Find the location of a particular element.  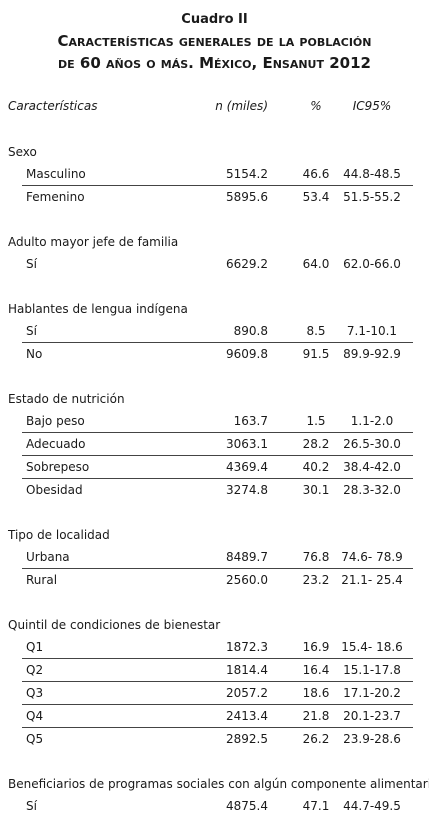

cell: 89.9-92.9 is located at coordinates (372, 354).